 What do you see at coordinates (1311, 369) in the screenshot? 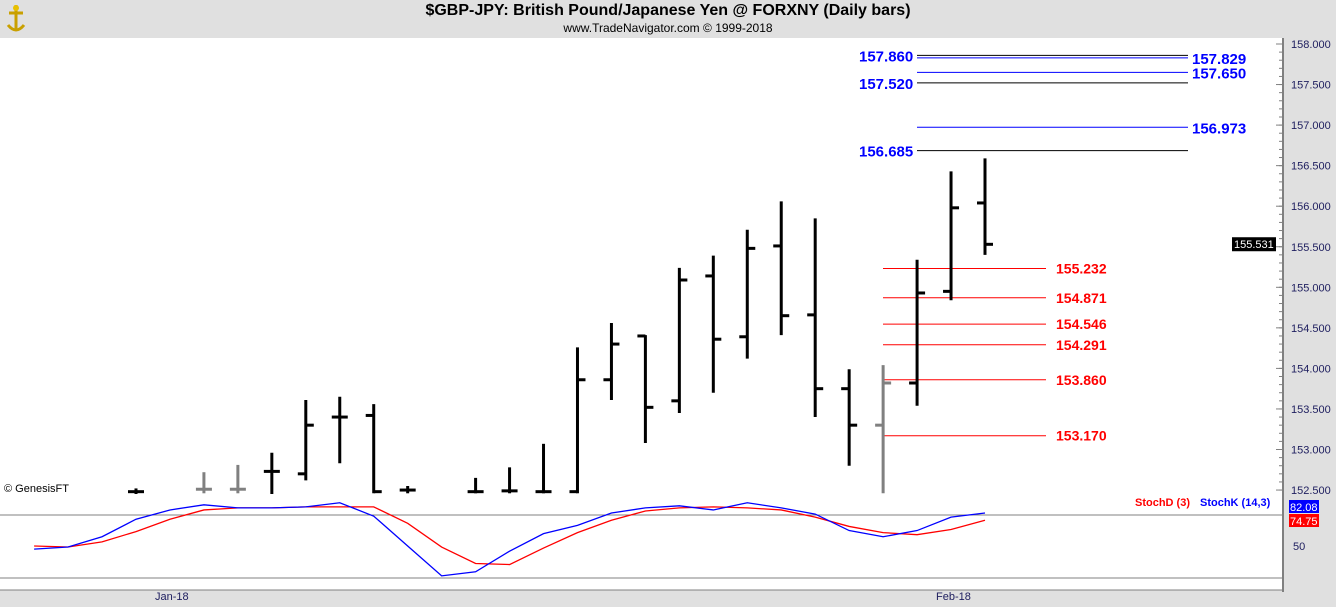
I see `y-tick-label: 154.000` at bounding box center [1311, 369].